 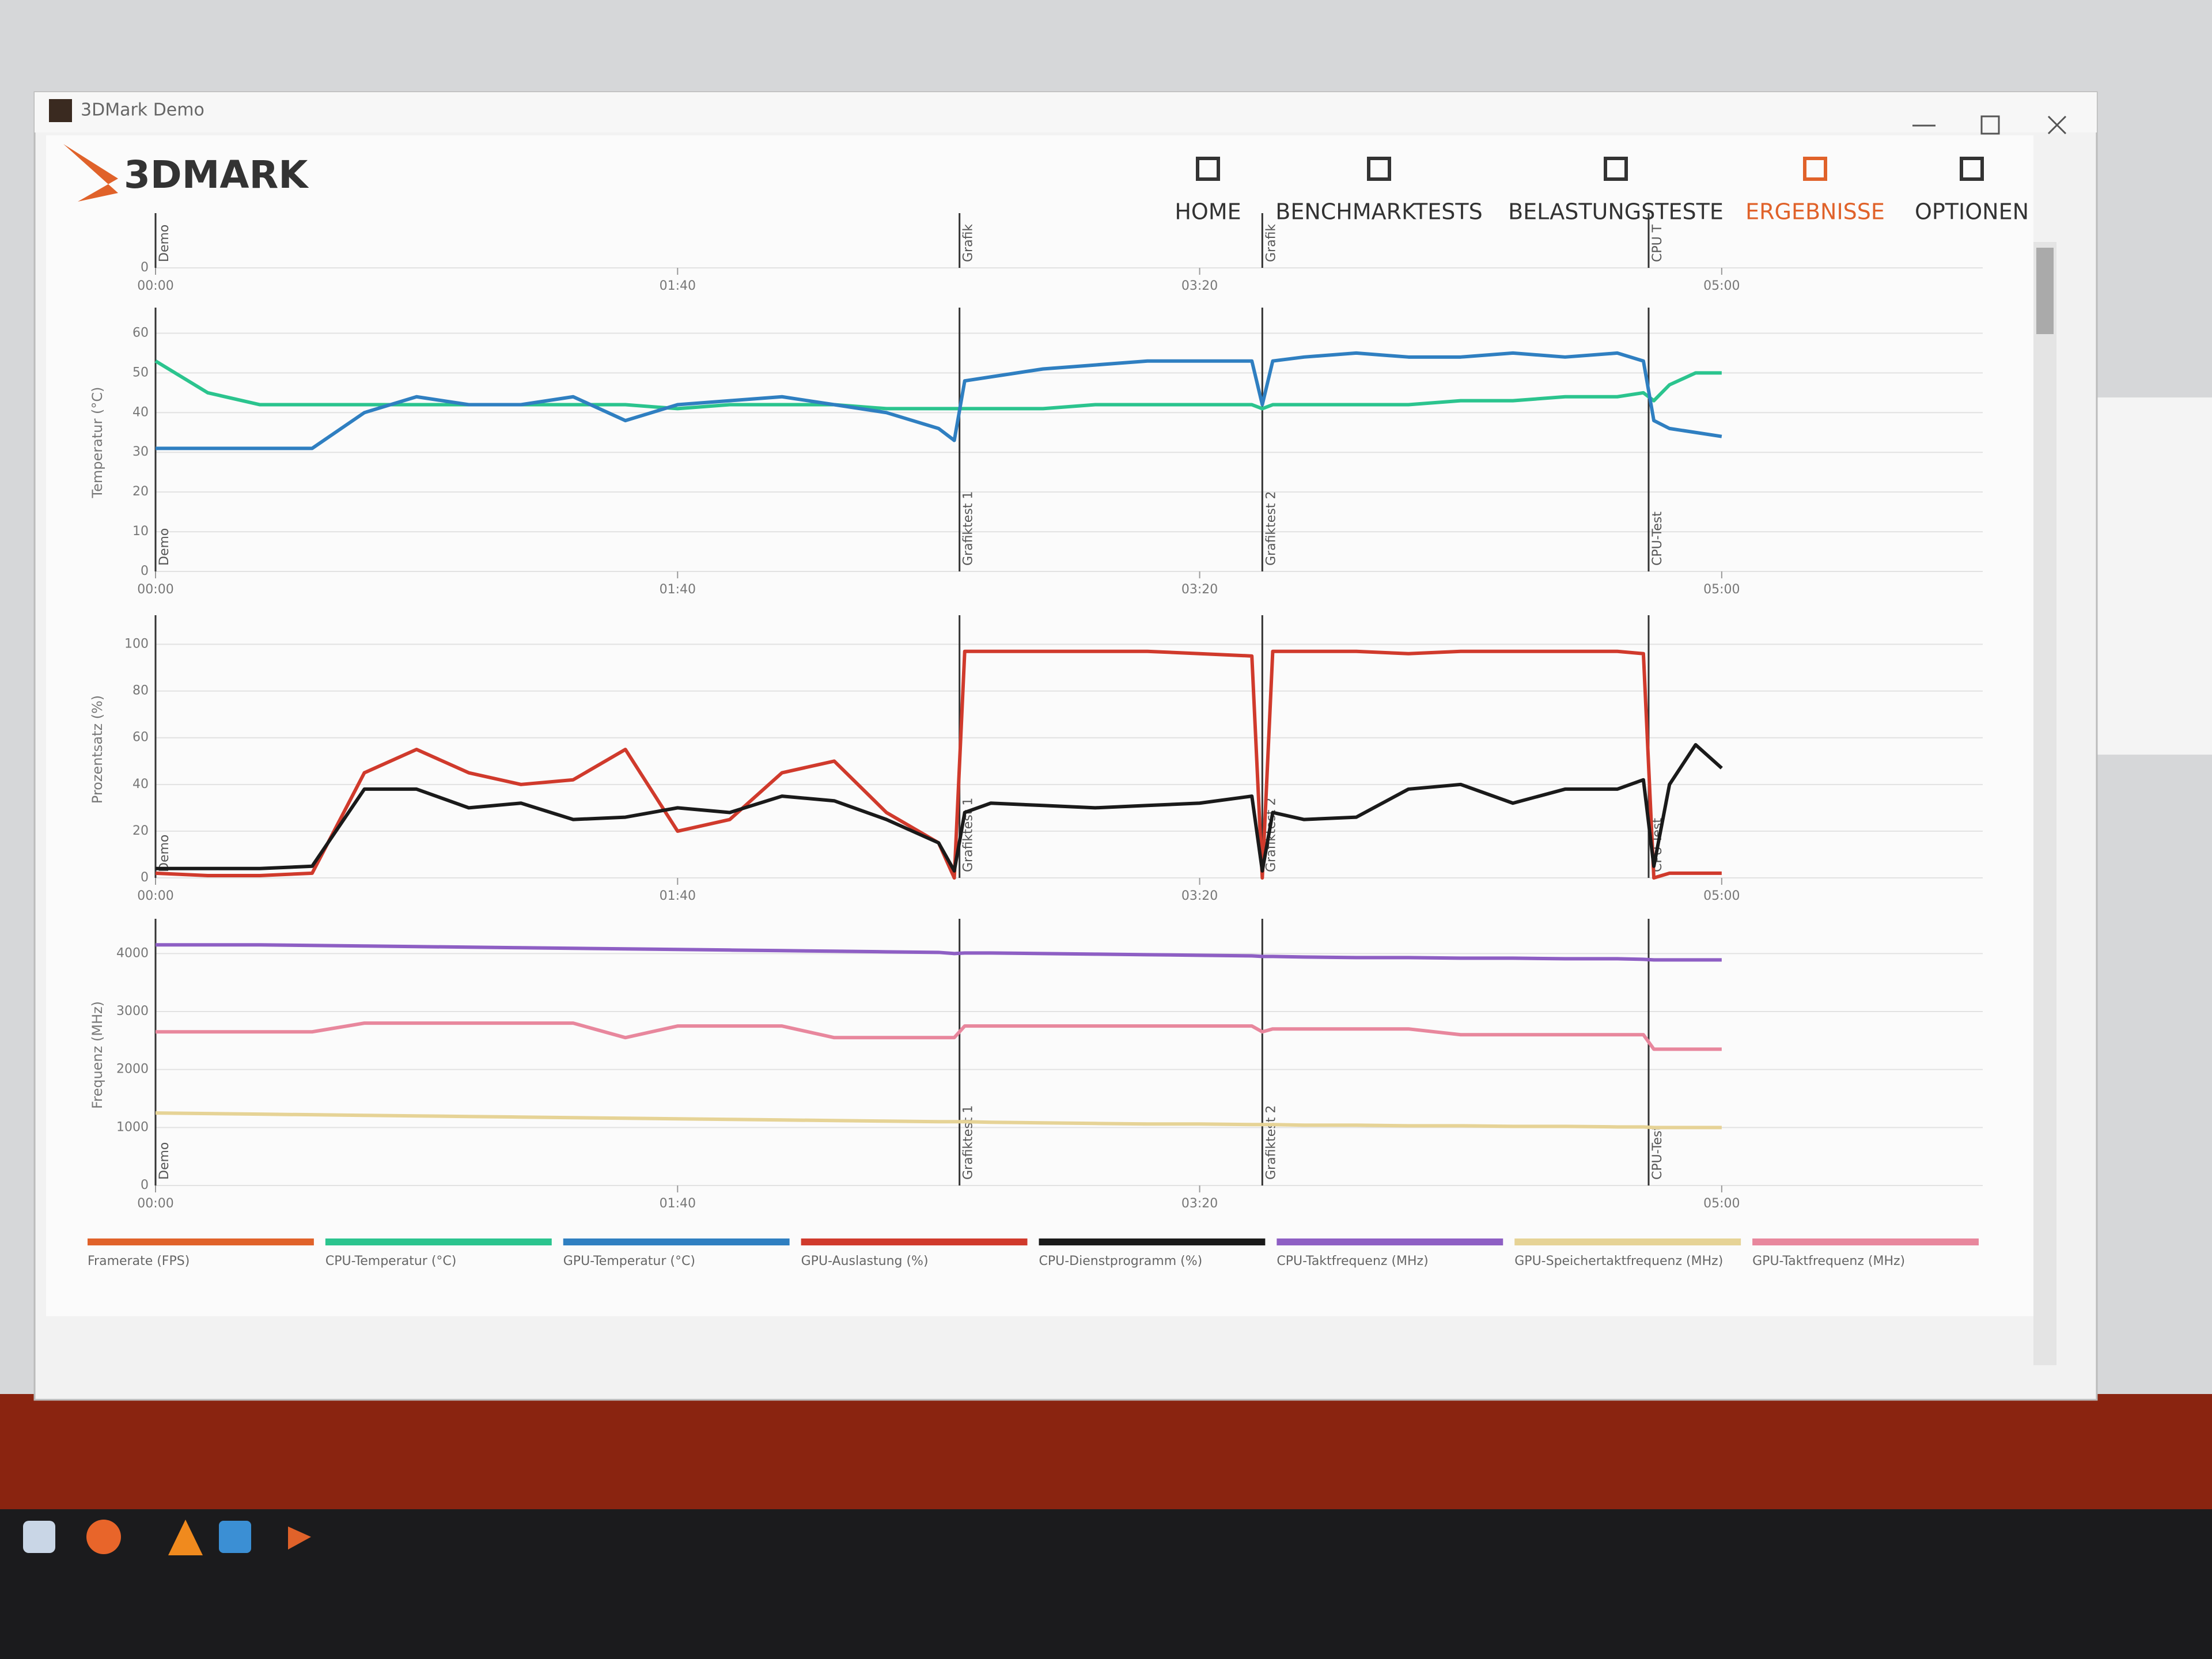 I want to click on nav-label: OPTIONEN, so click(x=1972, y=212).